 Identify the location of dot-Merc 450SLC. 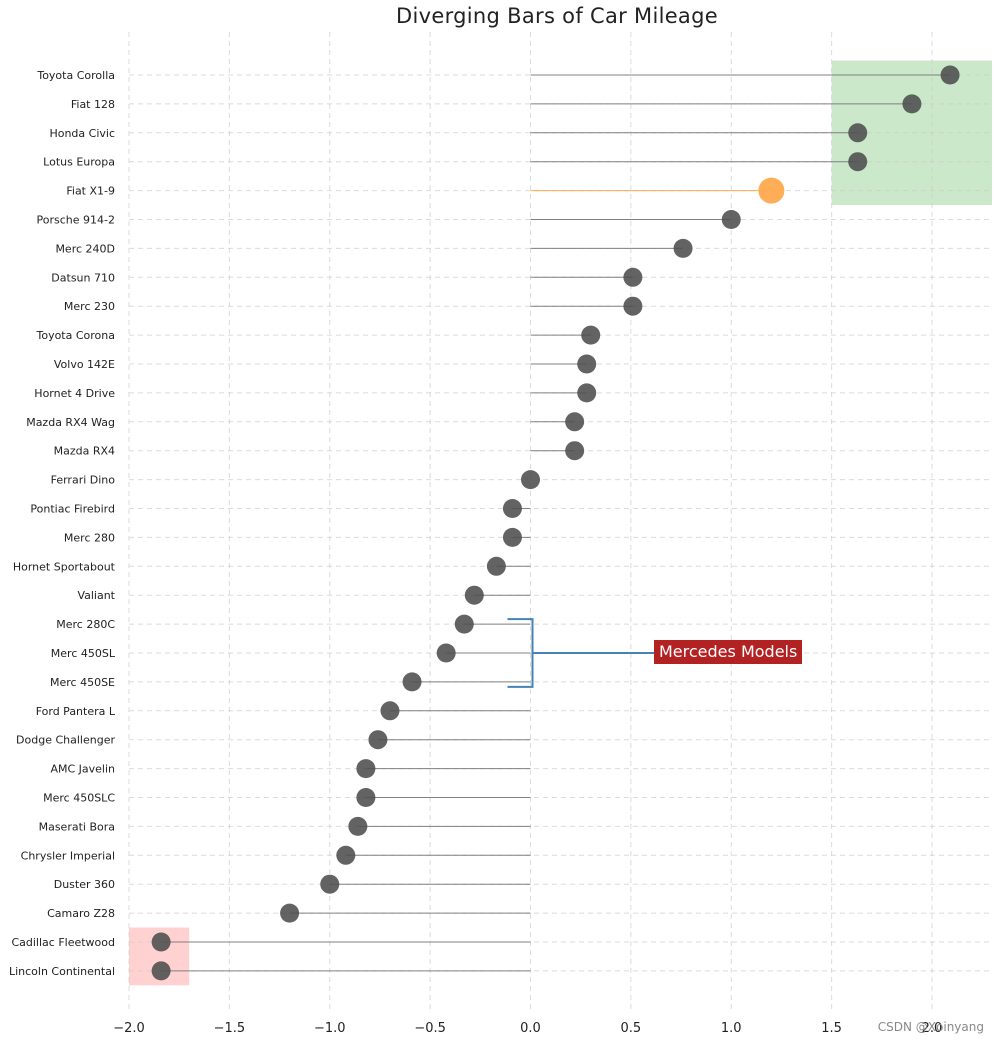
(366, 797).